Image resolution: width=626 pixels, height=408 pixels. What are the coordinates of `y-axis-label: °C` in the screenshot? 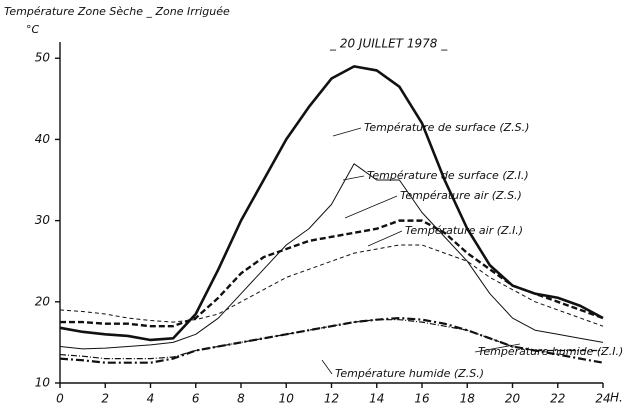 It's located at (33, 29).